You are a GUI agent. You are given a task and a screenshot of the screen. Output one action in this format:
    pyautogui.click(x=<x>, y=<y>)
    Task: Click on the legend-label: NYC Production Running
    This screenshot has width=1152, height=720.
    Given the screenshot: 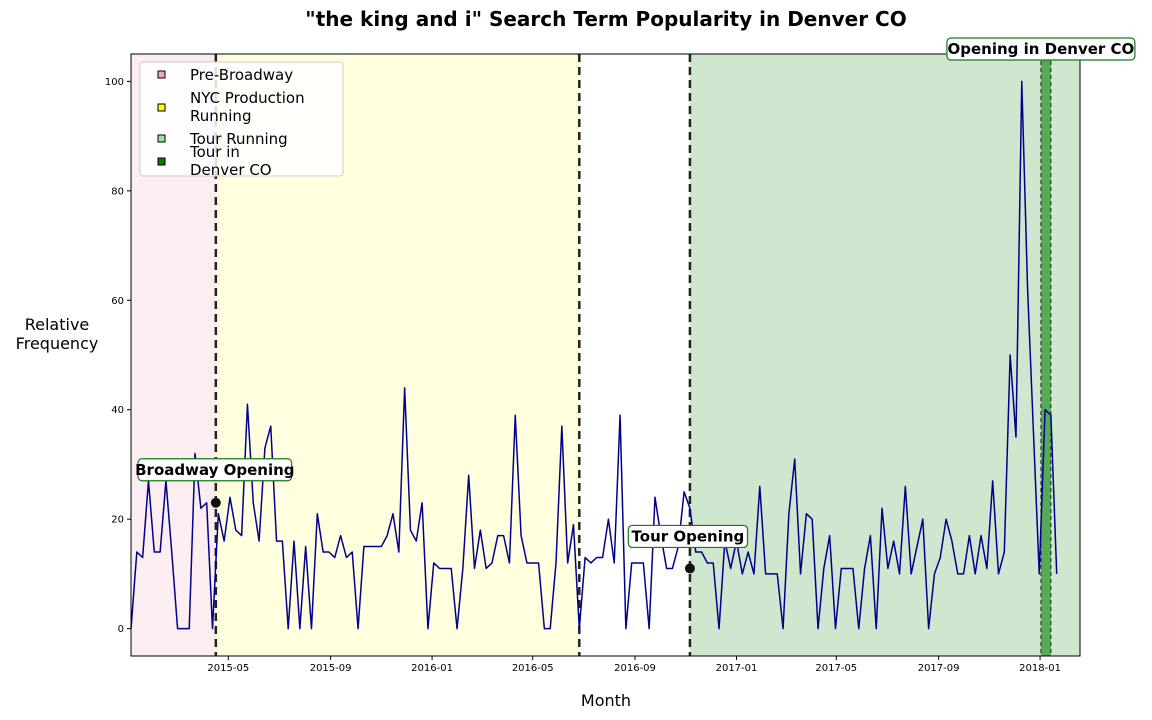 What is the action you would take?
    pyautogui.click(x=247, y=107)
    